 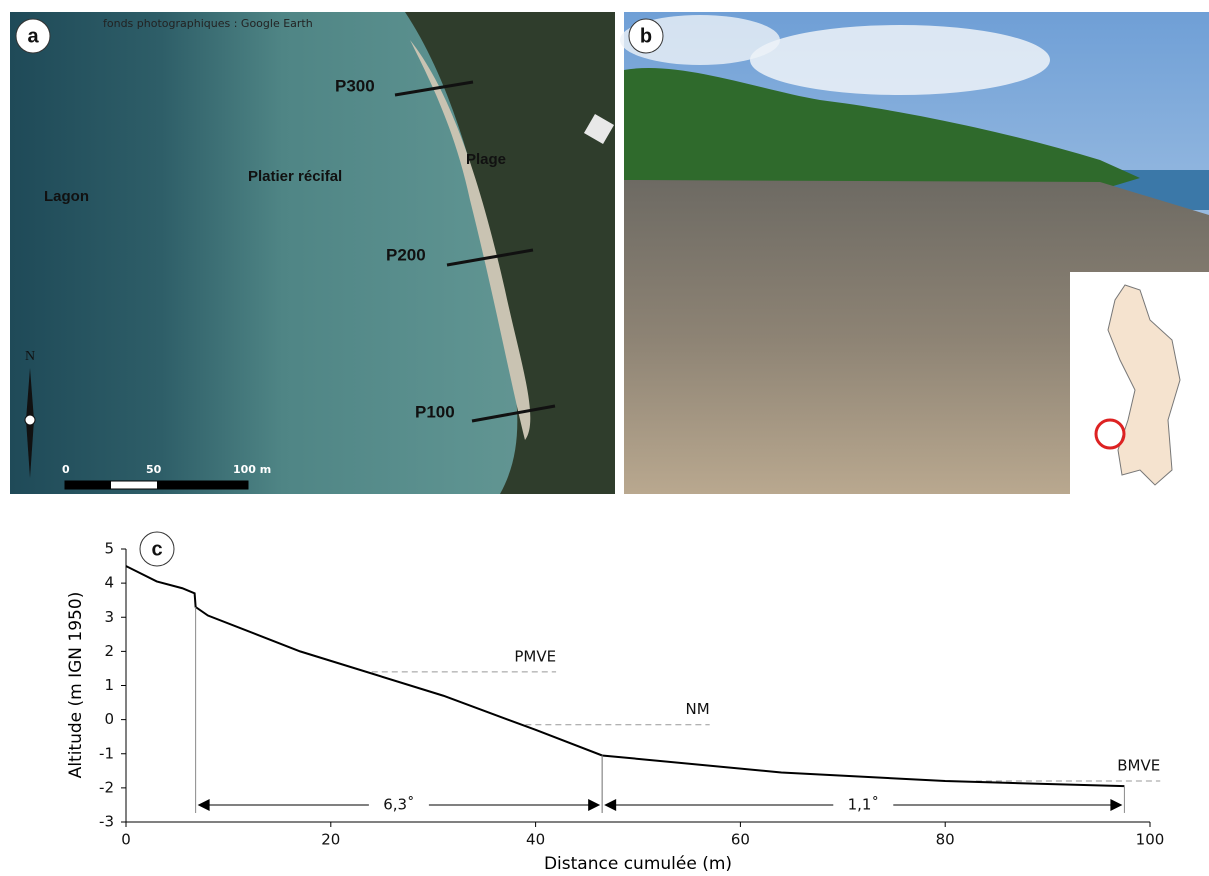 What do you see at coordinates (330, 840) in the screenshot?
I see `x-tick-label: 20` at bounding box center [330, 840].